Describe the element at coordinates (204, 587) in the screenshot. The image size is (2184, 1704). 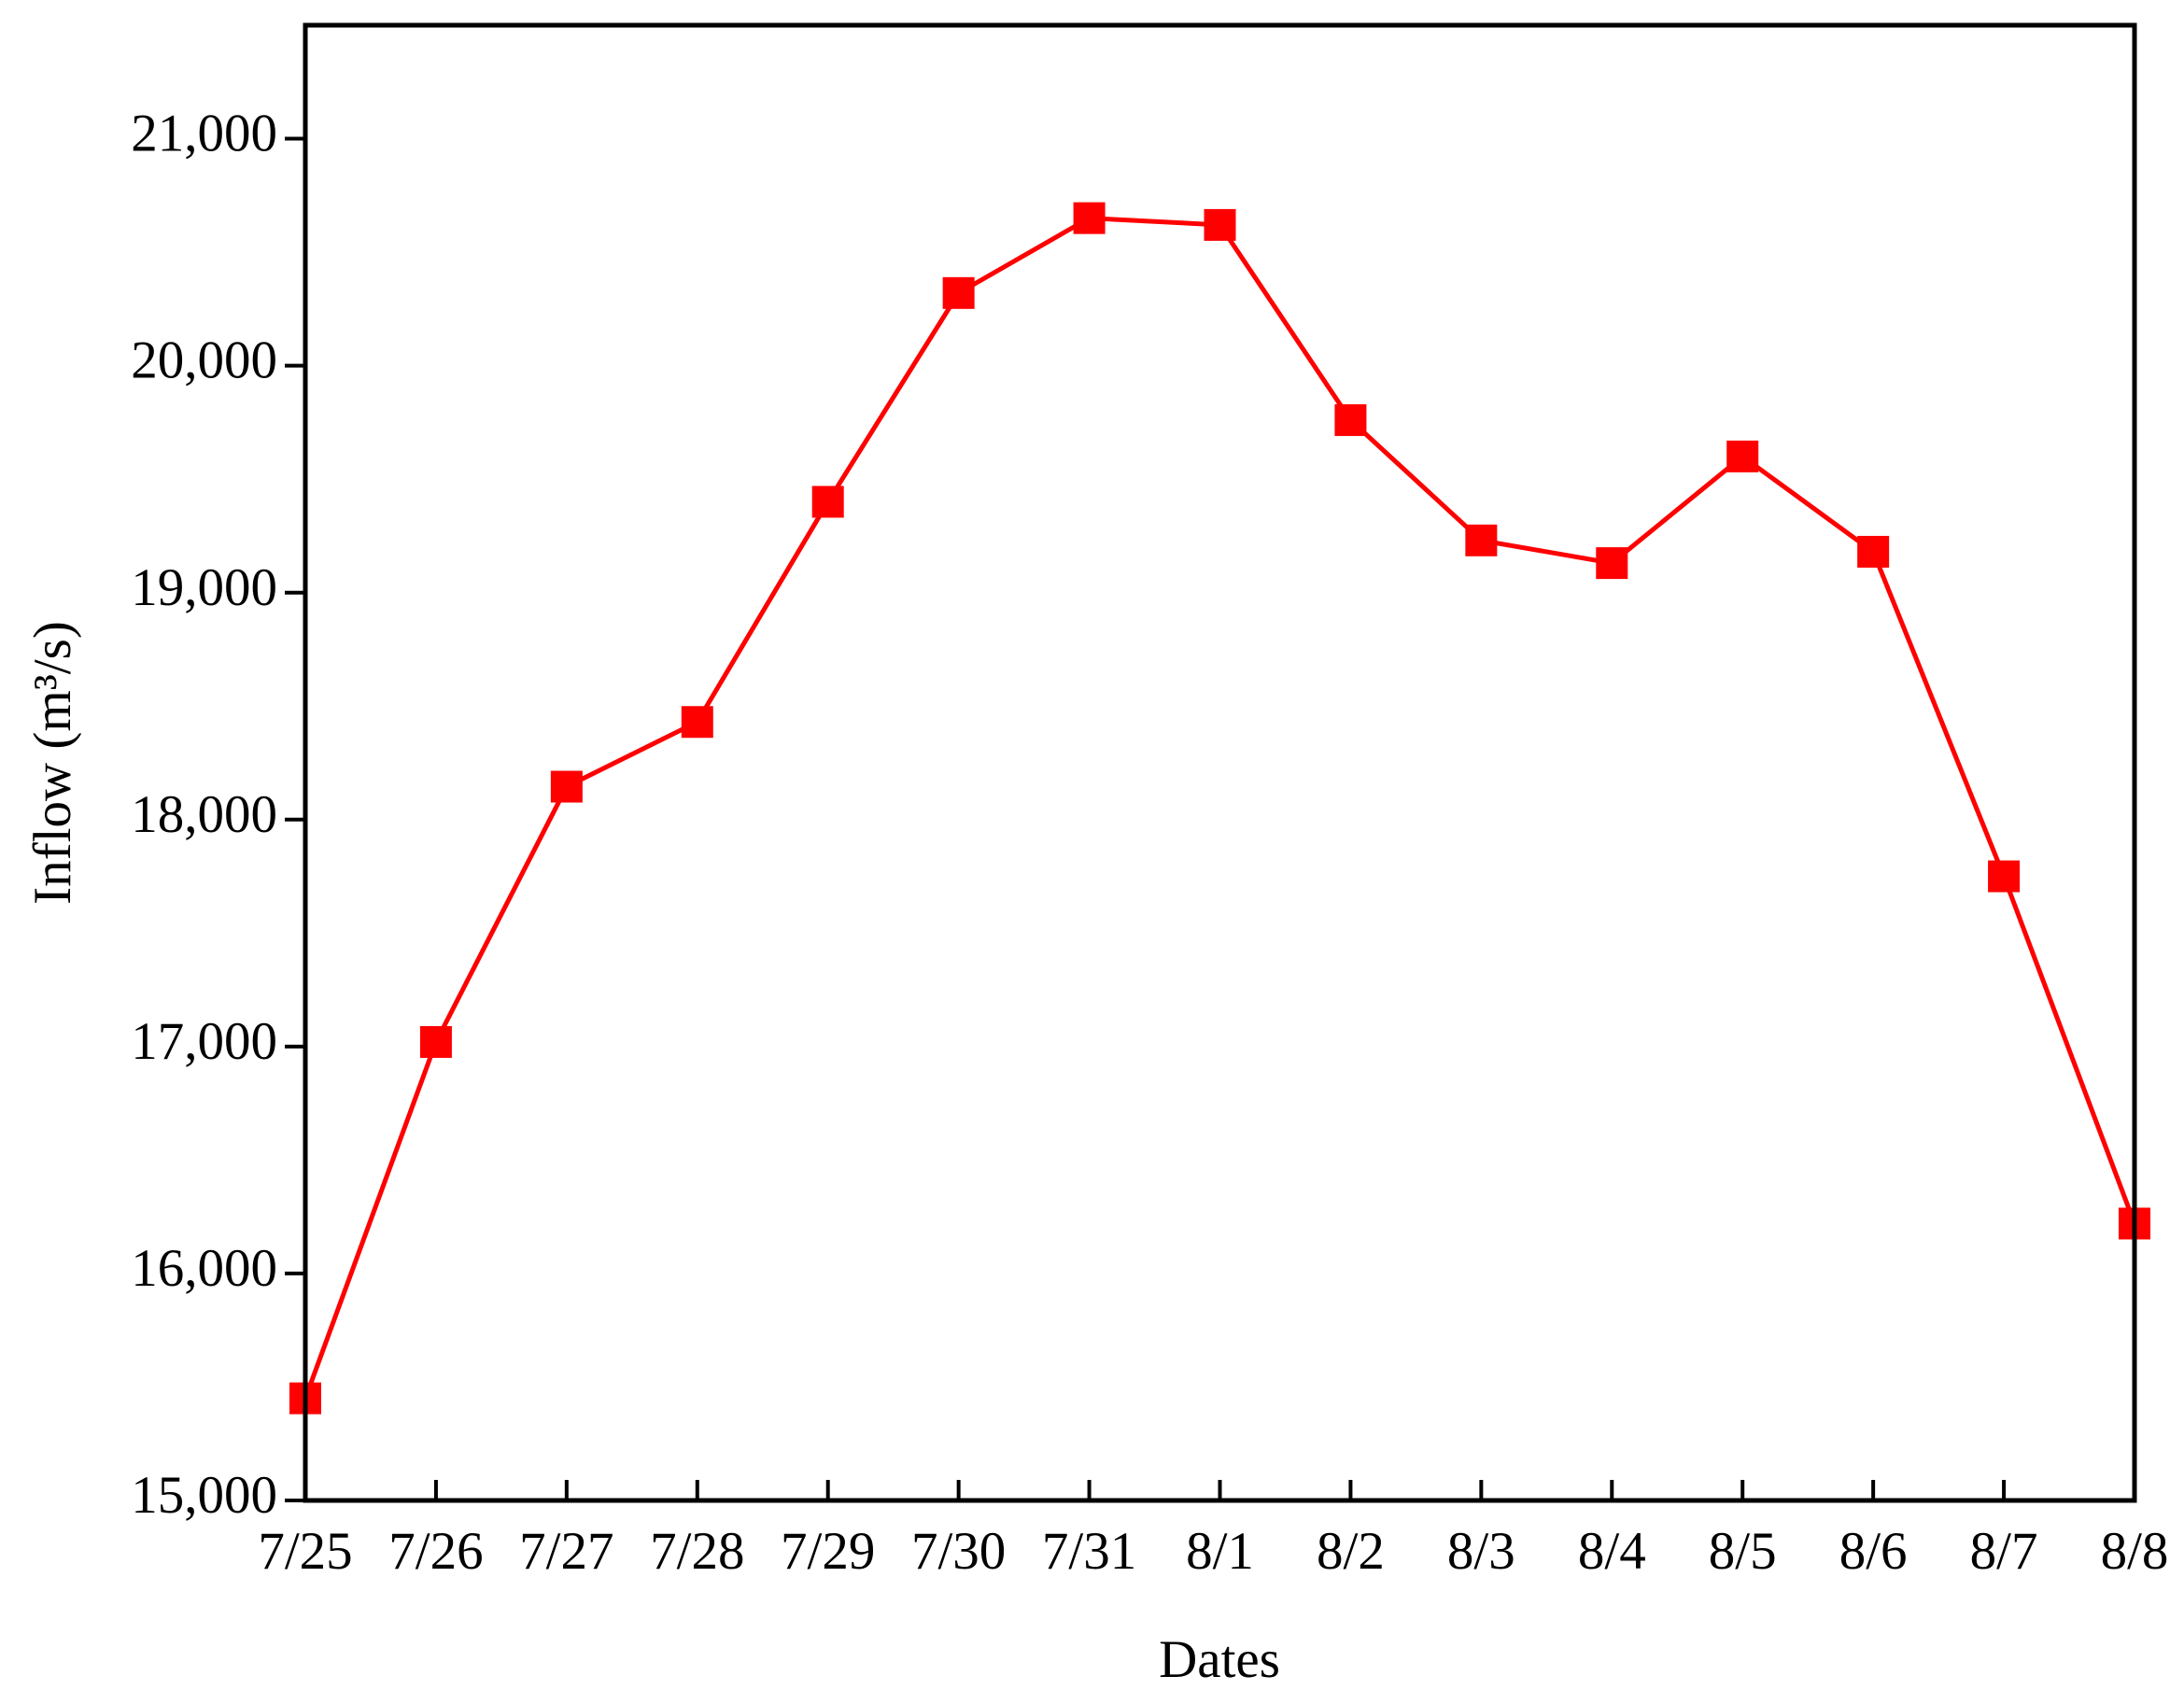
I see `y-tick-label: 19,000` at that location.